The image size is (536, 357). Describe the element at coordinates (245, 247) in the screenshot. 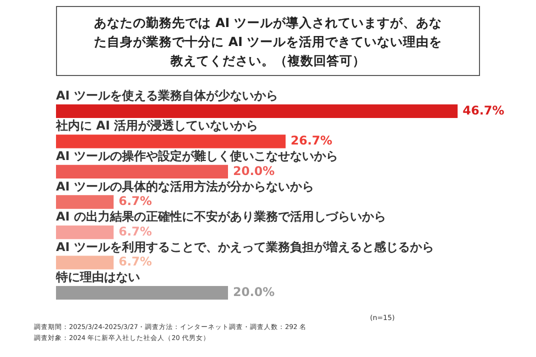

I see `y-tick-label: AI ツールを利用することで、かえって業務負担が増えると感じるから` at that location.